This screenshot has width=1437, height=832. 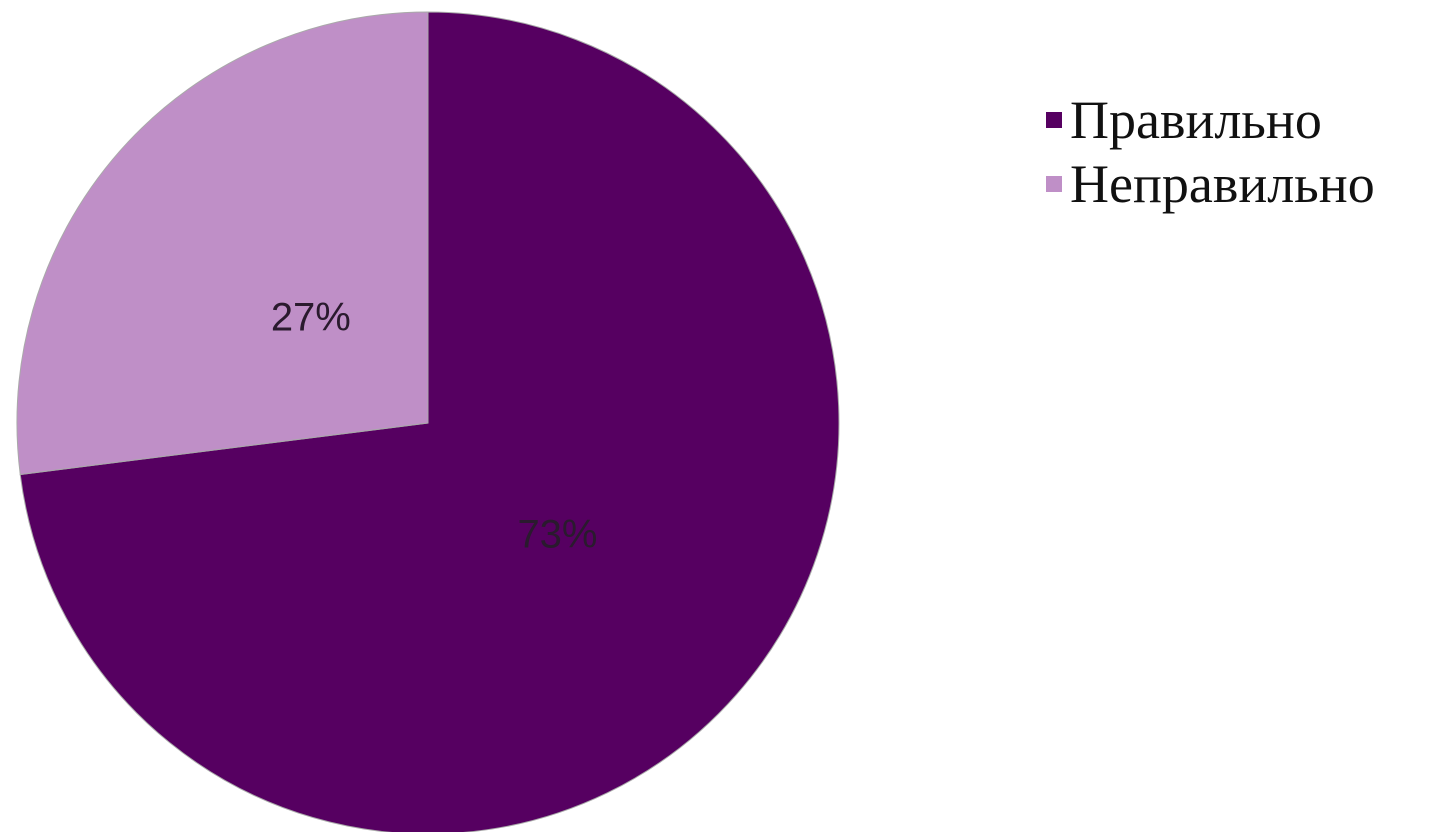 I want to click on legend-item-correct: Правильно, so click(x=1210, y=120).